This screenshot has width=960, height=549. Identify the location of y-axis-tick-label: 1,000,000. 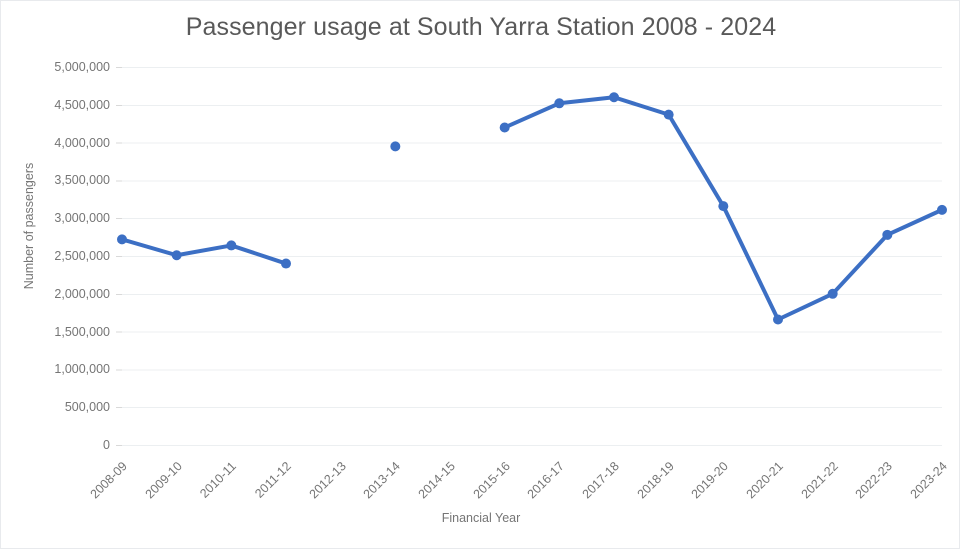
(82, 369).